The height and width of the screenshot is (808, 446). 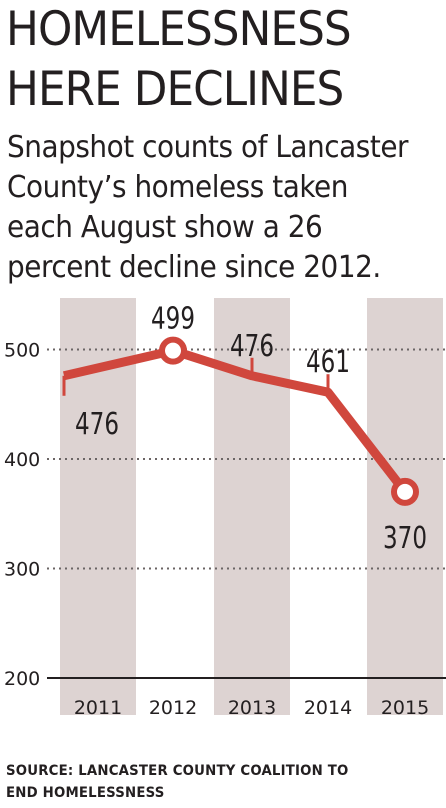 What do you see at coordinates (179, 29) in the screenshot?
I see `title-line-1: HOMELESSNESS` at bounding box center [179, 29].